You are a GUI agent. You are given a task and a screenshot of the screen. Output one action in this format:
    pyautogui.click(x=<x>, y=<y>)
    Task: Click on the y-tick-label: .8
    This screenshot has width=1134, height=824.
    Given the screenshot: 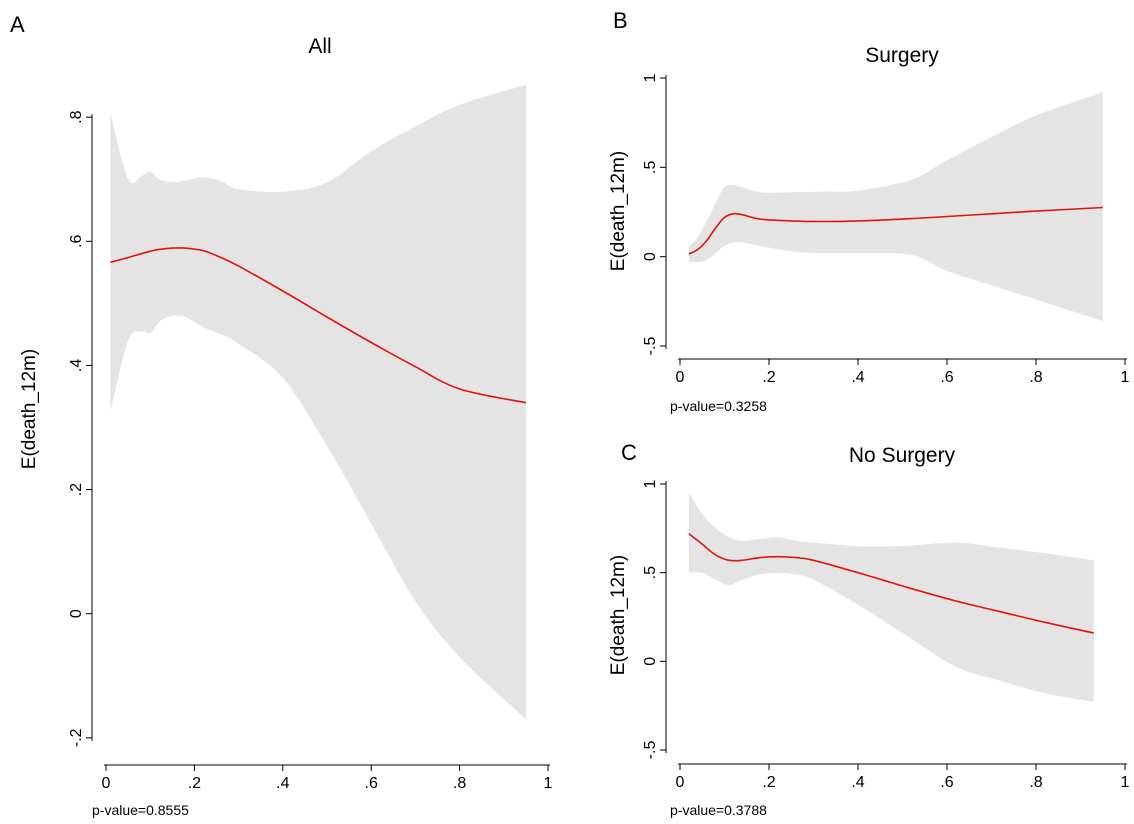 What is the action you would take?
    pyautogui.click(x=76, y=116)
    